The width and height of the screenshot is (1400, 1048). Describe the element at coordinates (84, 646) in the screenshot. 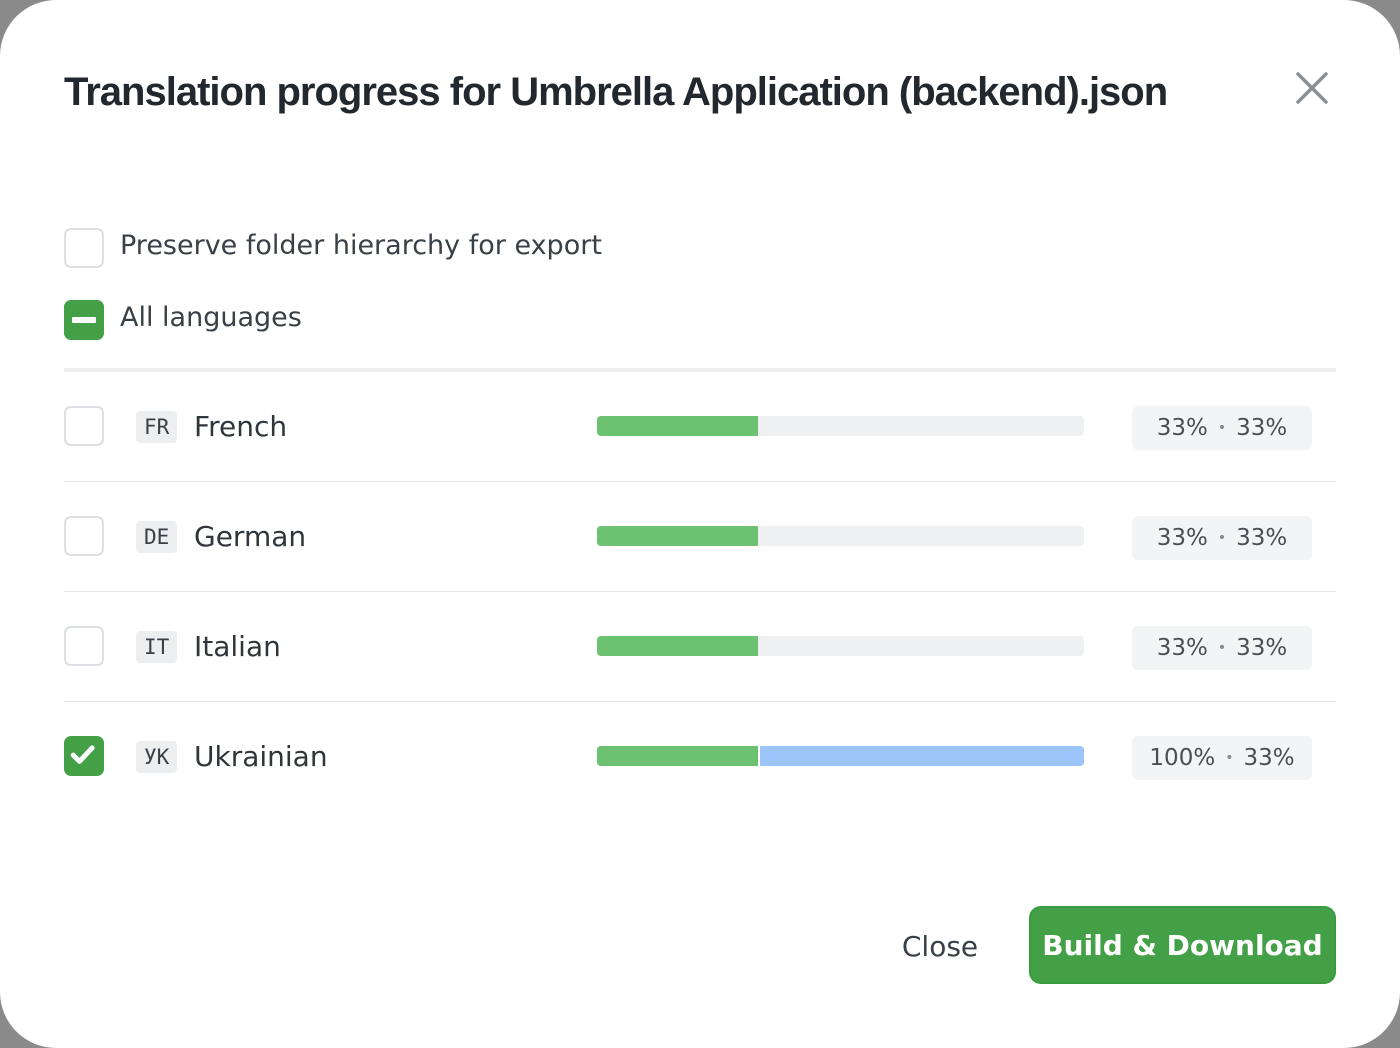

I see `language-checkbox-italian` at that location.